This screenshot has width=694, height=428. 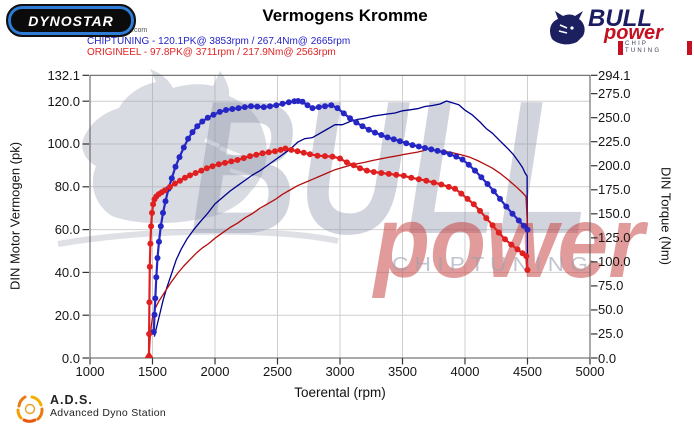 What do you see at coordinates (15, 216) in the screenshot?
I see `left-axis-title: DIN Motor Vermogen (pk)` at bounding box center [15, 216].